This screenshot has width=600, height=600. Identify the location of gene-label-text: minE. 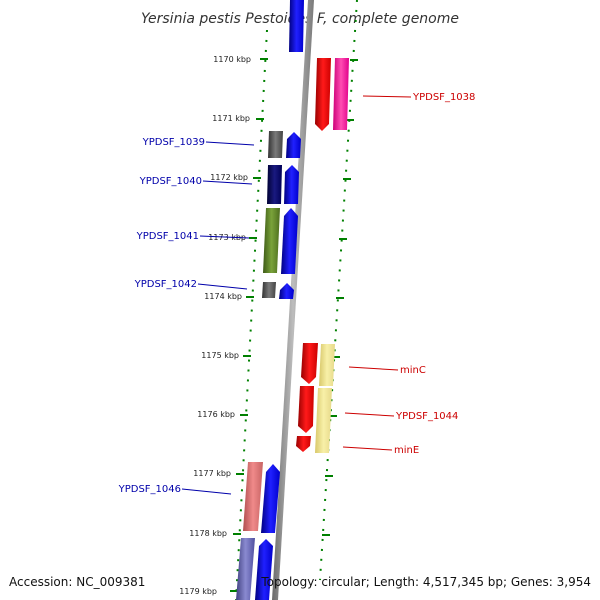
(406, 450).